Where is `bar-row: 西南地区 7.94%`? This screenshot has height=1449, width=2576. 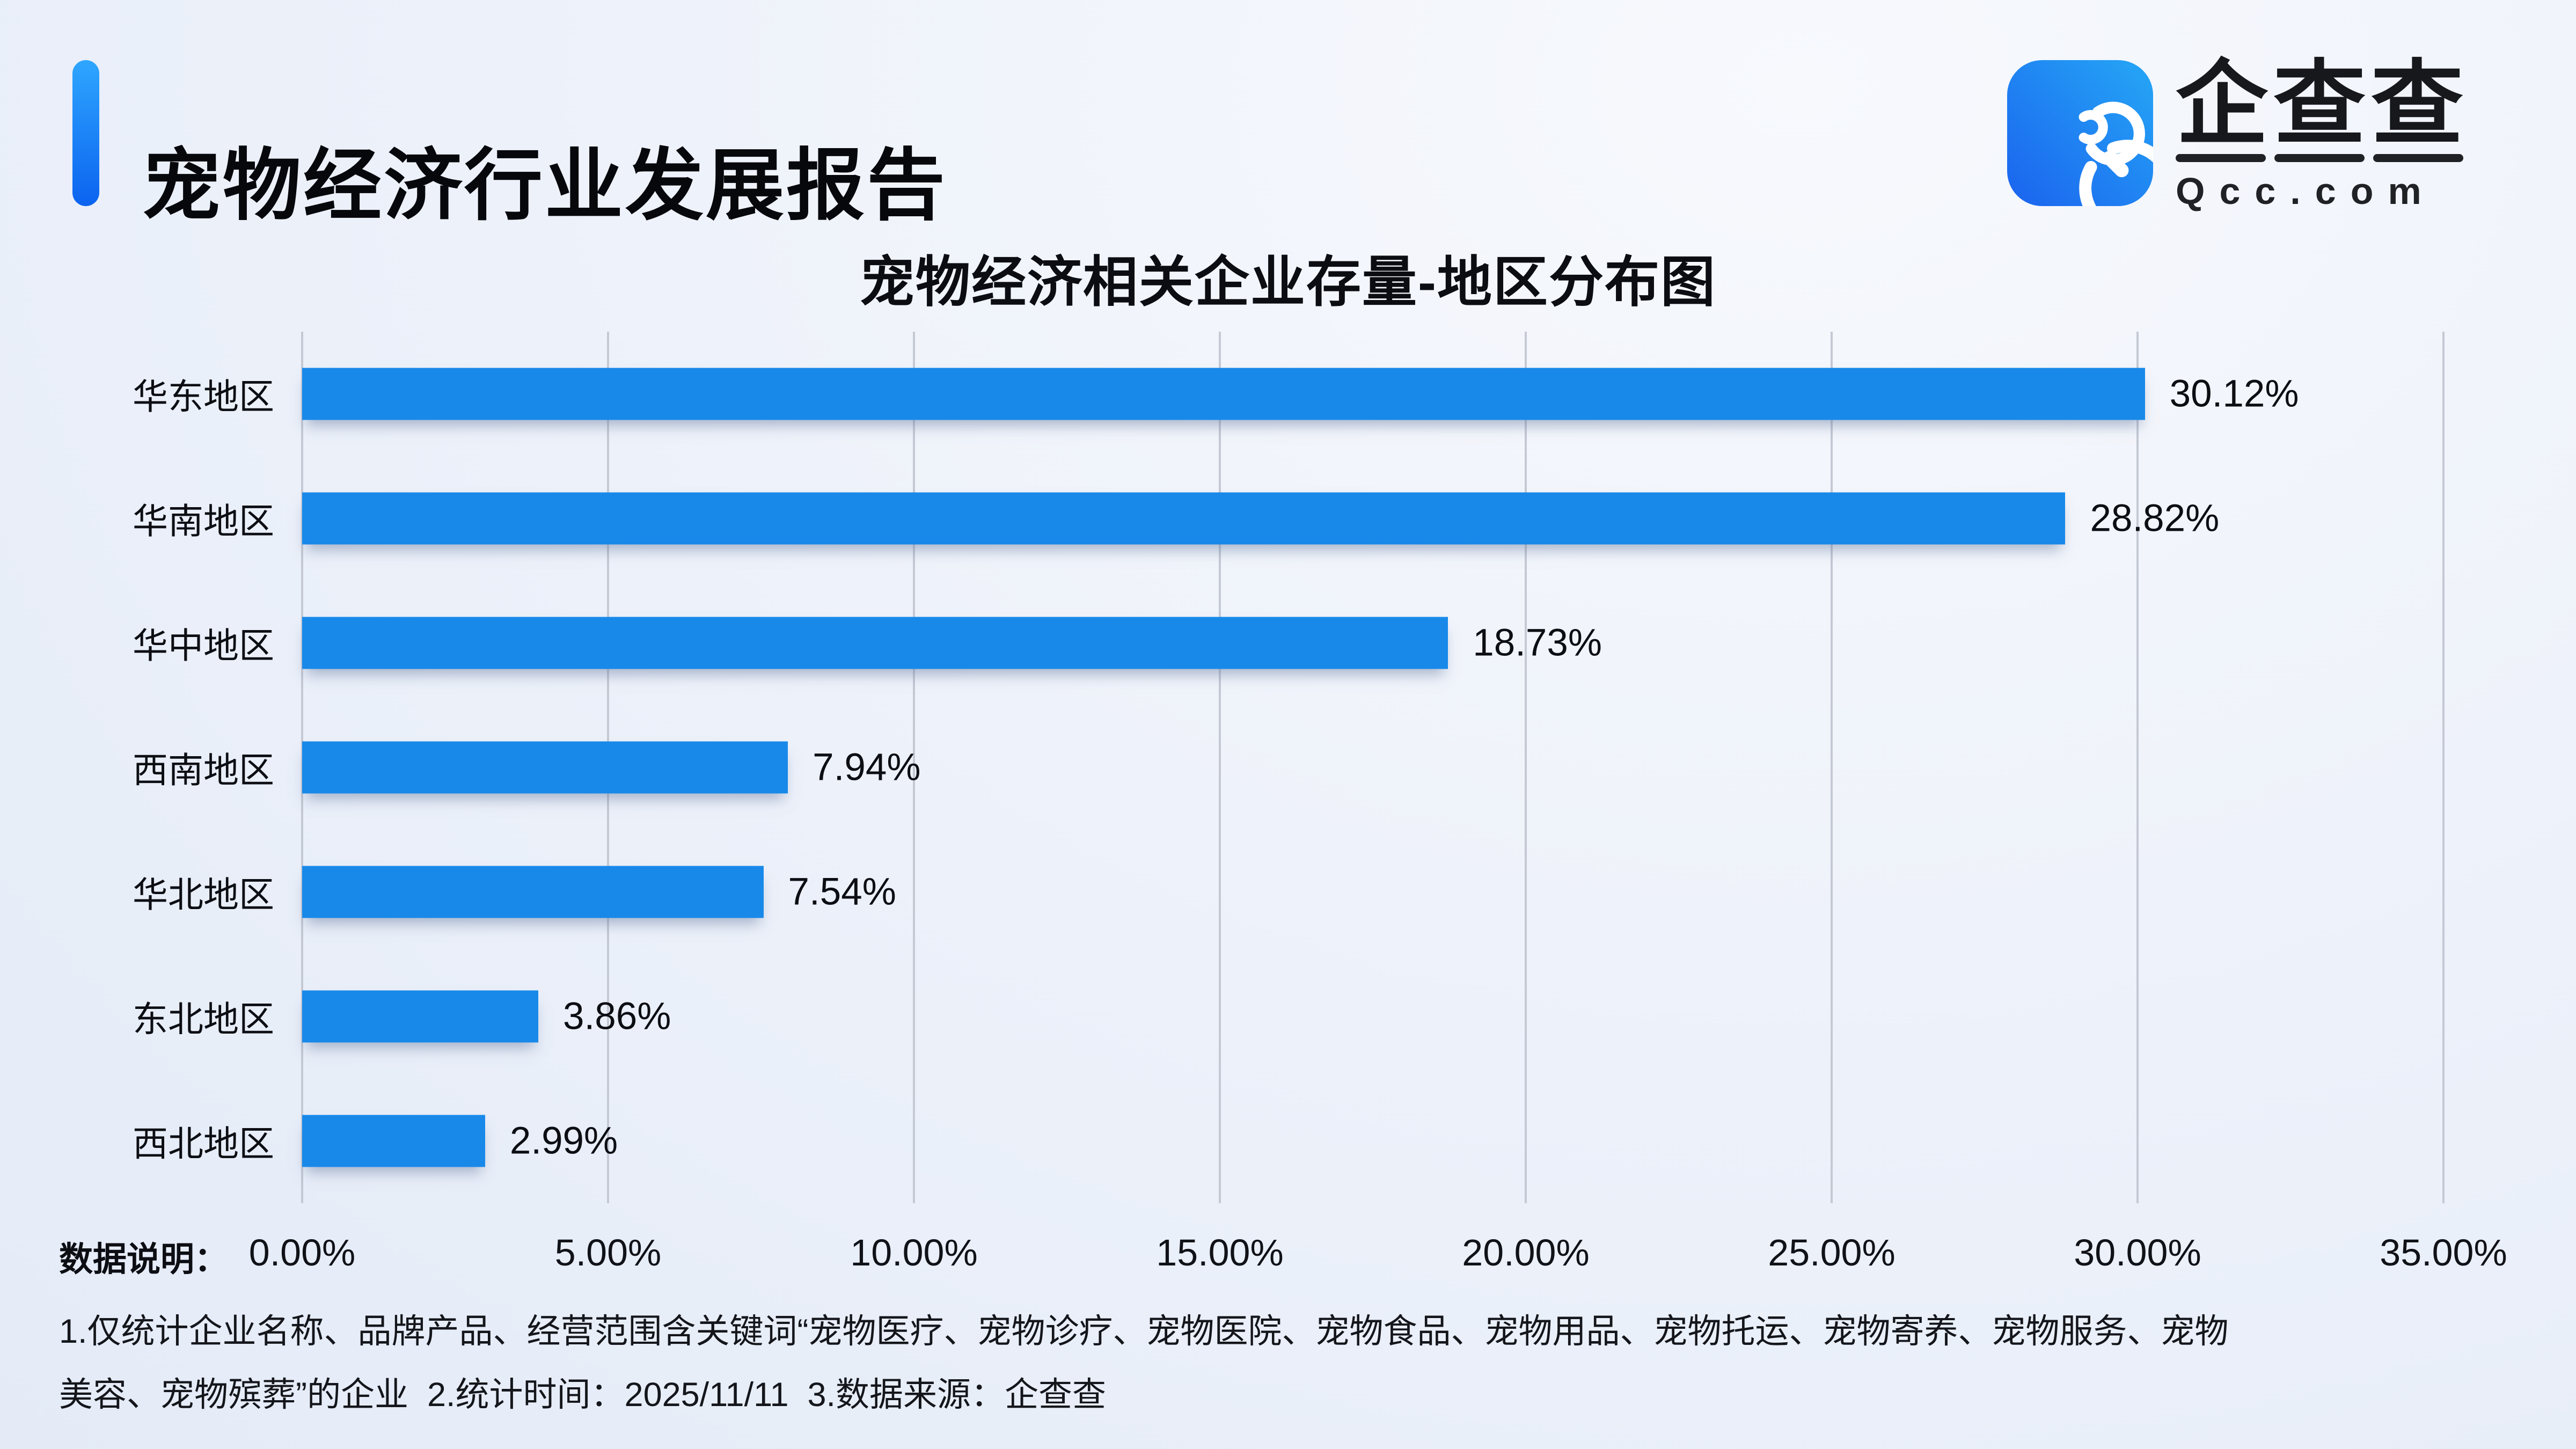
bar-row: 西南地区 7.94% is located at coordinates (1288, 767).